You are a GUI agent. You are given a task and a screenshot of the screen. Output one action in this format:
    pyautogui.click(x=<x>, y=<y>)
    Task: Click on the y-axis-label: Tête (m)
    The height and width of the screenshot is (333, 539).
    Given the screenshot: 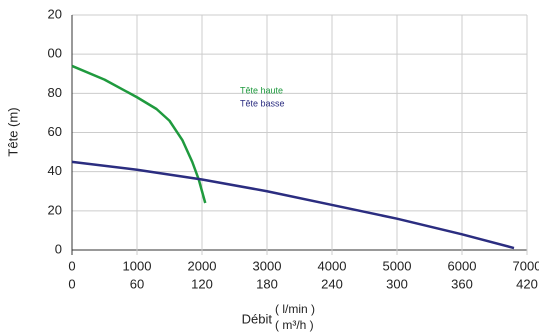 What is the action you would take?
    pyautogui.click(x=12, y=131)
    